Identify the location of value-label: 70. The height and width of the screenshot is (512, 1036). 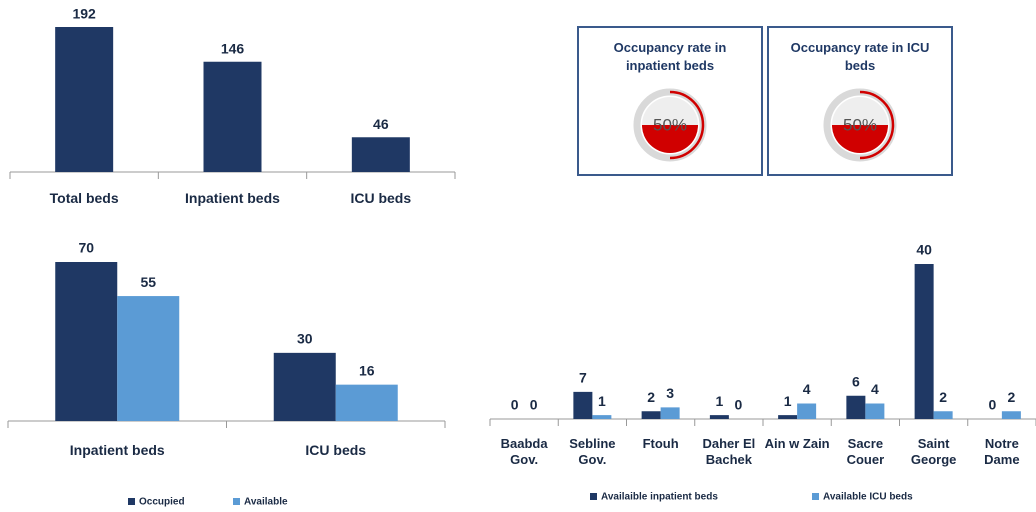
(86, 248).